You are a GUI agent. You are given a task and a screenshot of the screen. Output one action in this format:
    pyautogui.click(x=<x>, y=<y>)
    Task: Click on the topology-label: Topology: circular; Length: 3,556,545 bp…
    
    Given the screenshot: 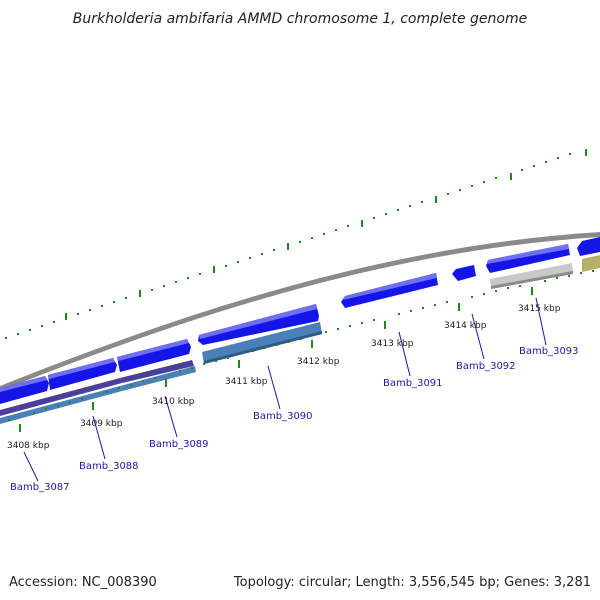 What is the action you would take?
    pyautogui.click(x=412, y=582)
    